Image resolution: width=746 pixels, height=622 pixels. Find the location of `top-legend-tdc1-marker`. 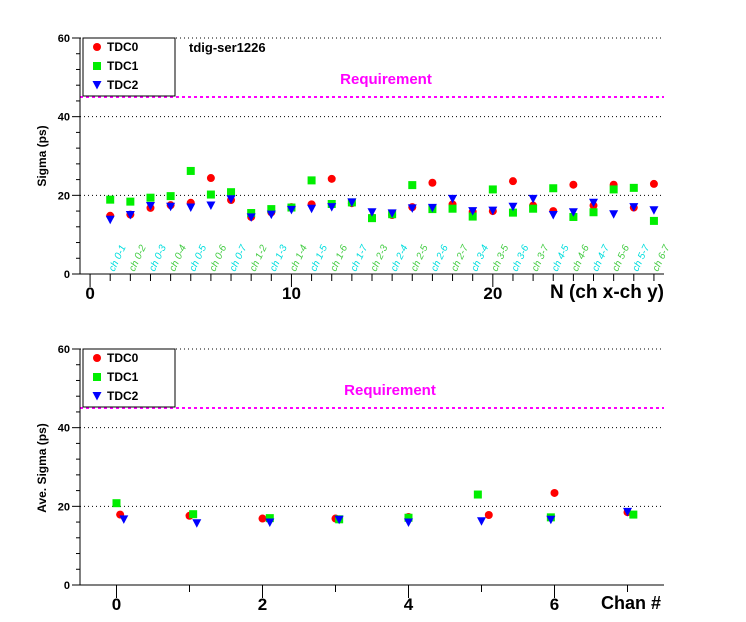

top-legend-tdc1-marker is located at coordinates (97, 66).